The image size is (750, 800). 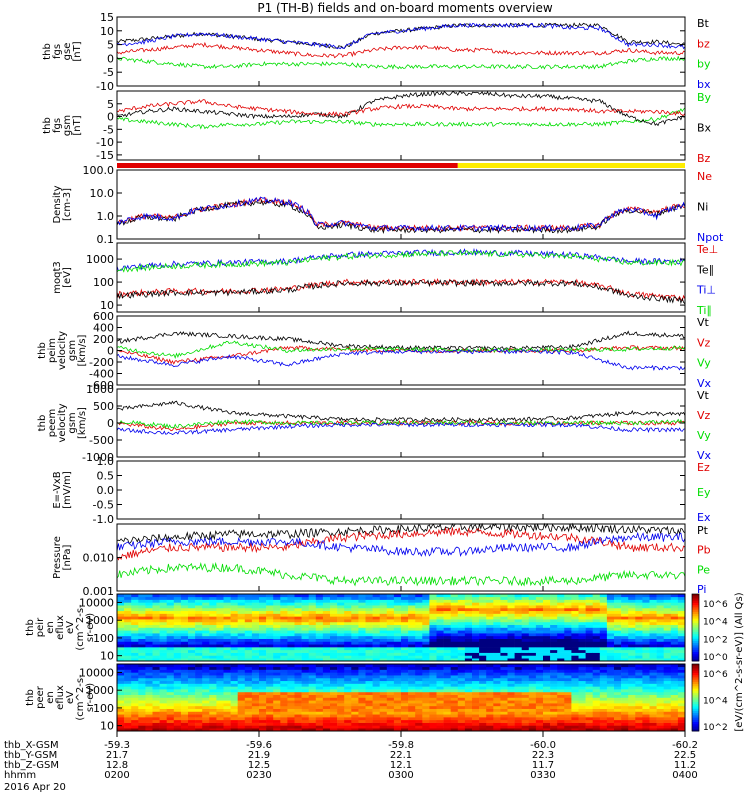 What do you see at coordinates (703, 569) in the screenshot?
I see `legend-pressure-2: Pe` at bounding box center [703, 569].